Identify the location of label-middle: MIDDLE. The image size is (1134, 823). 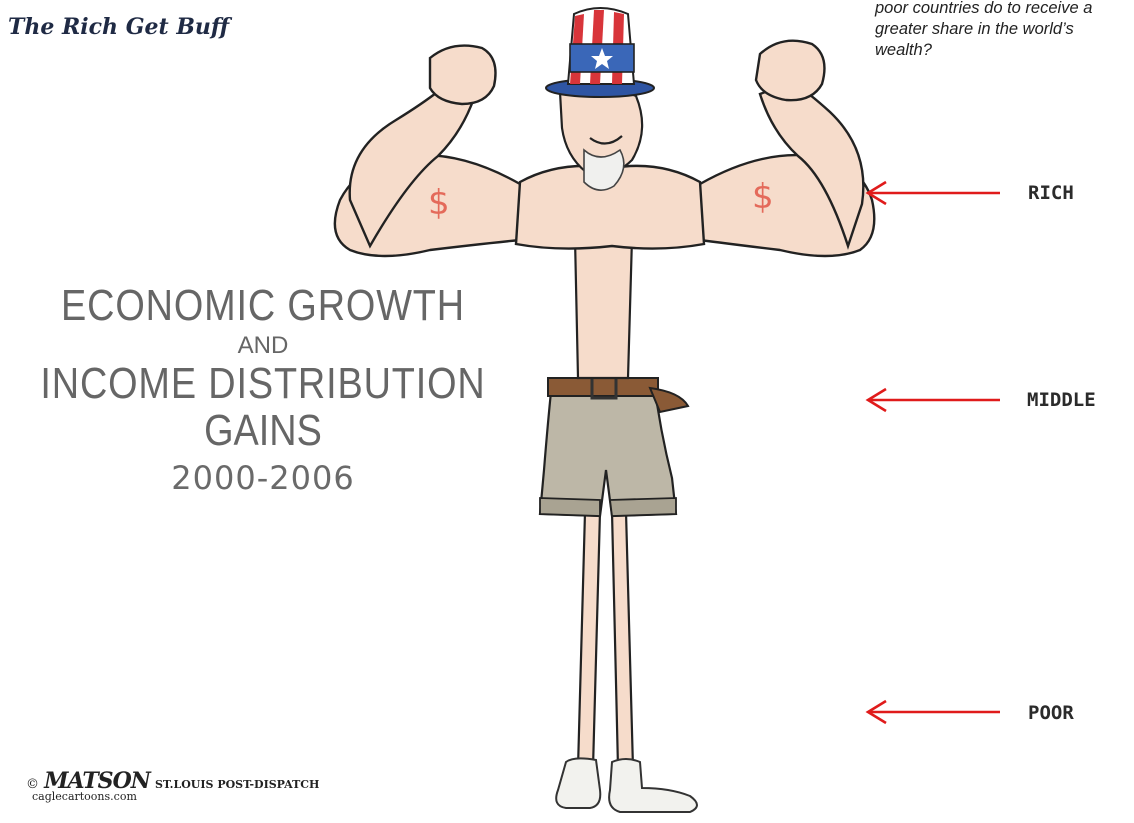
(1061, 400).